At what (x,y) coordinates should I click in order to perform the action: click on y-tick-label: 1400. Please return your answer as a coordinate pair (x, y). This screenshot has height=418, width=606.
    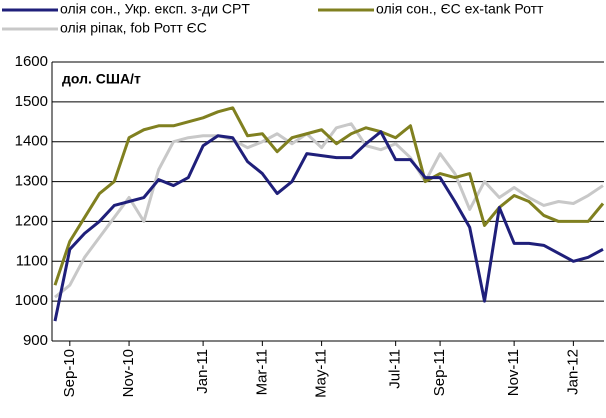
    Looking at the image, I should click on (31, 141).